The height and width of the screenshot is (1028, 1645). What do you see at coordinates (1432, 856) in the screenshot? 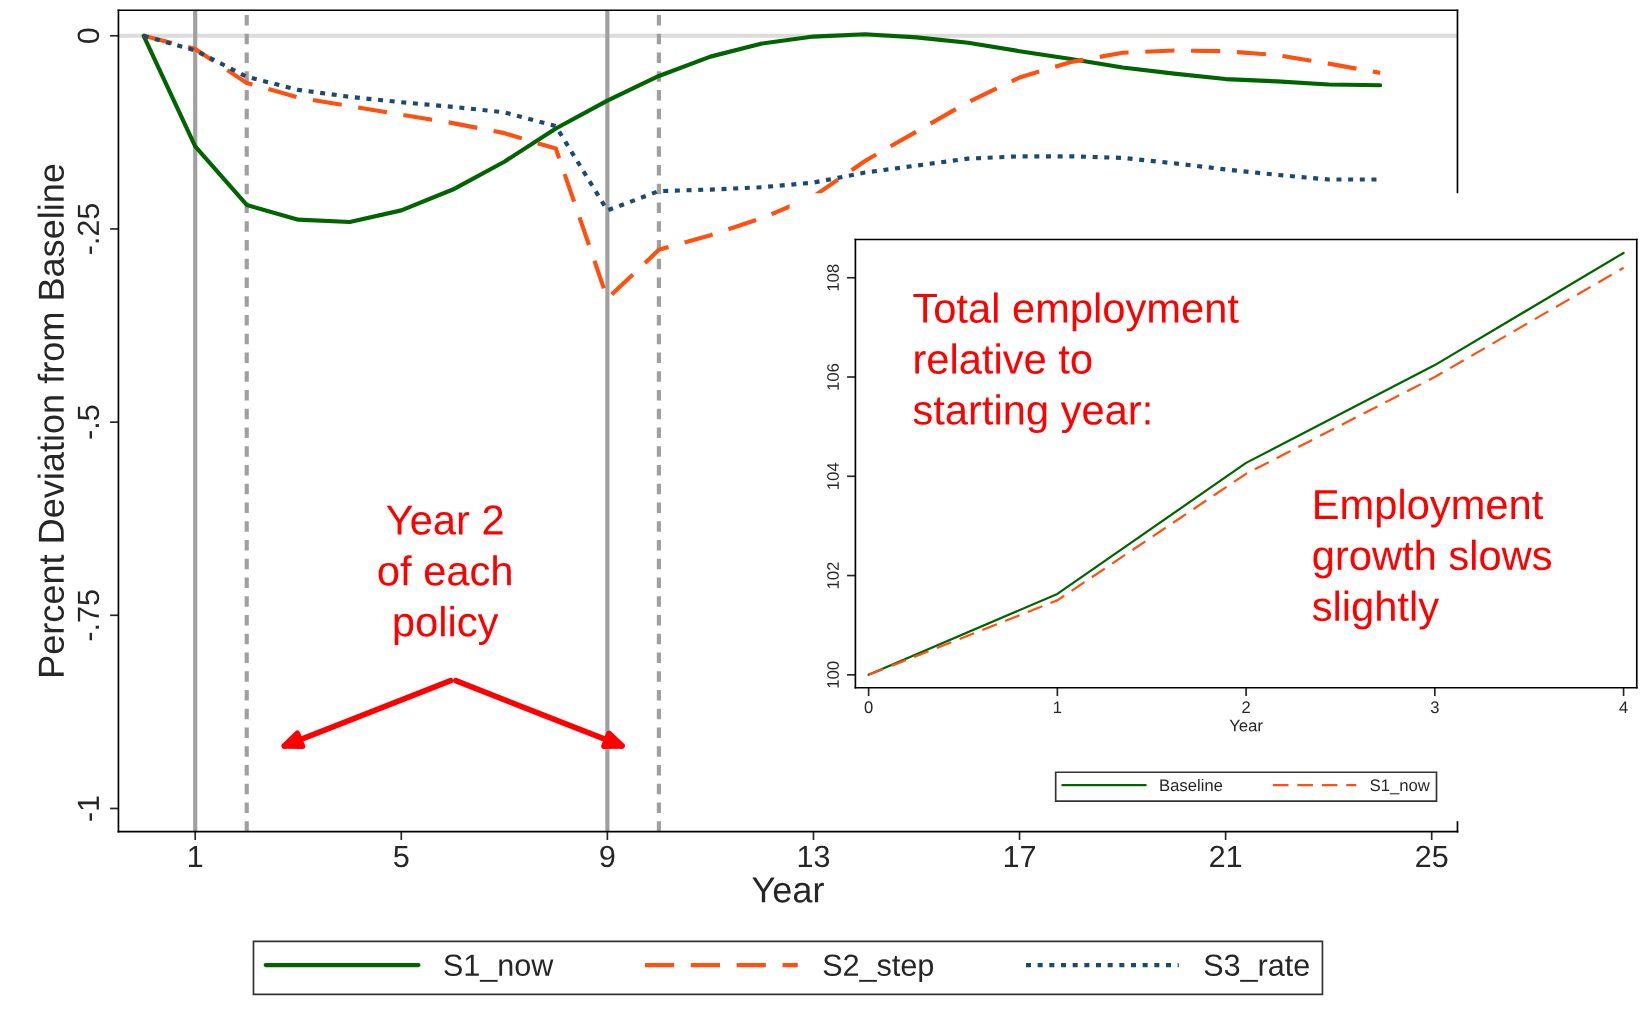
I see `x-tick-label: 25` at bounding box center [1432, 856].